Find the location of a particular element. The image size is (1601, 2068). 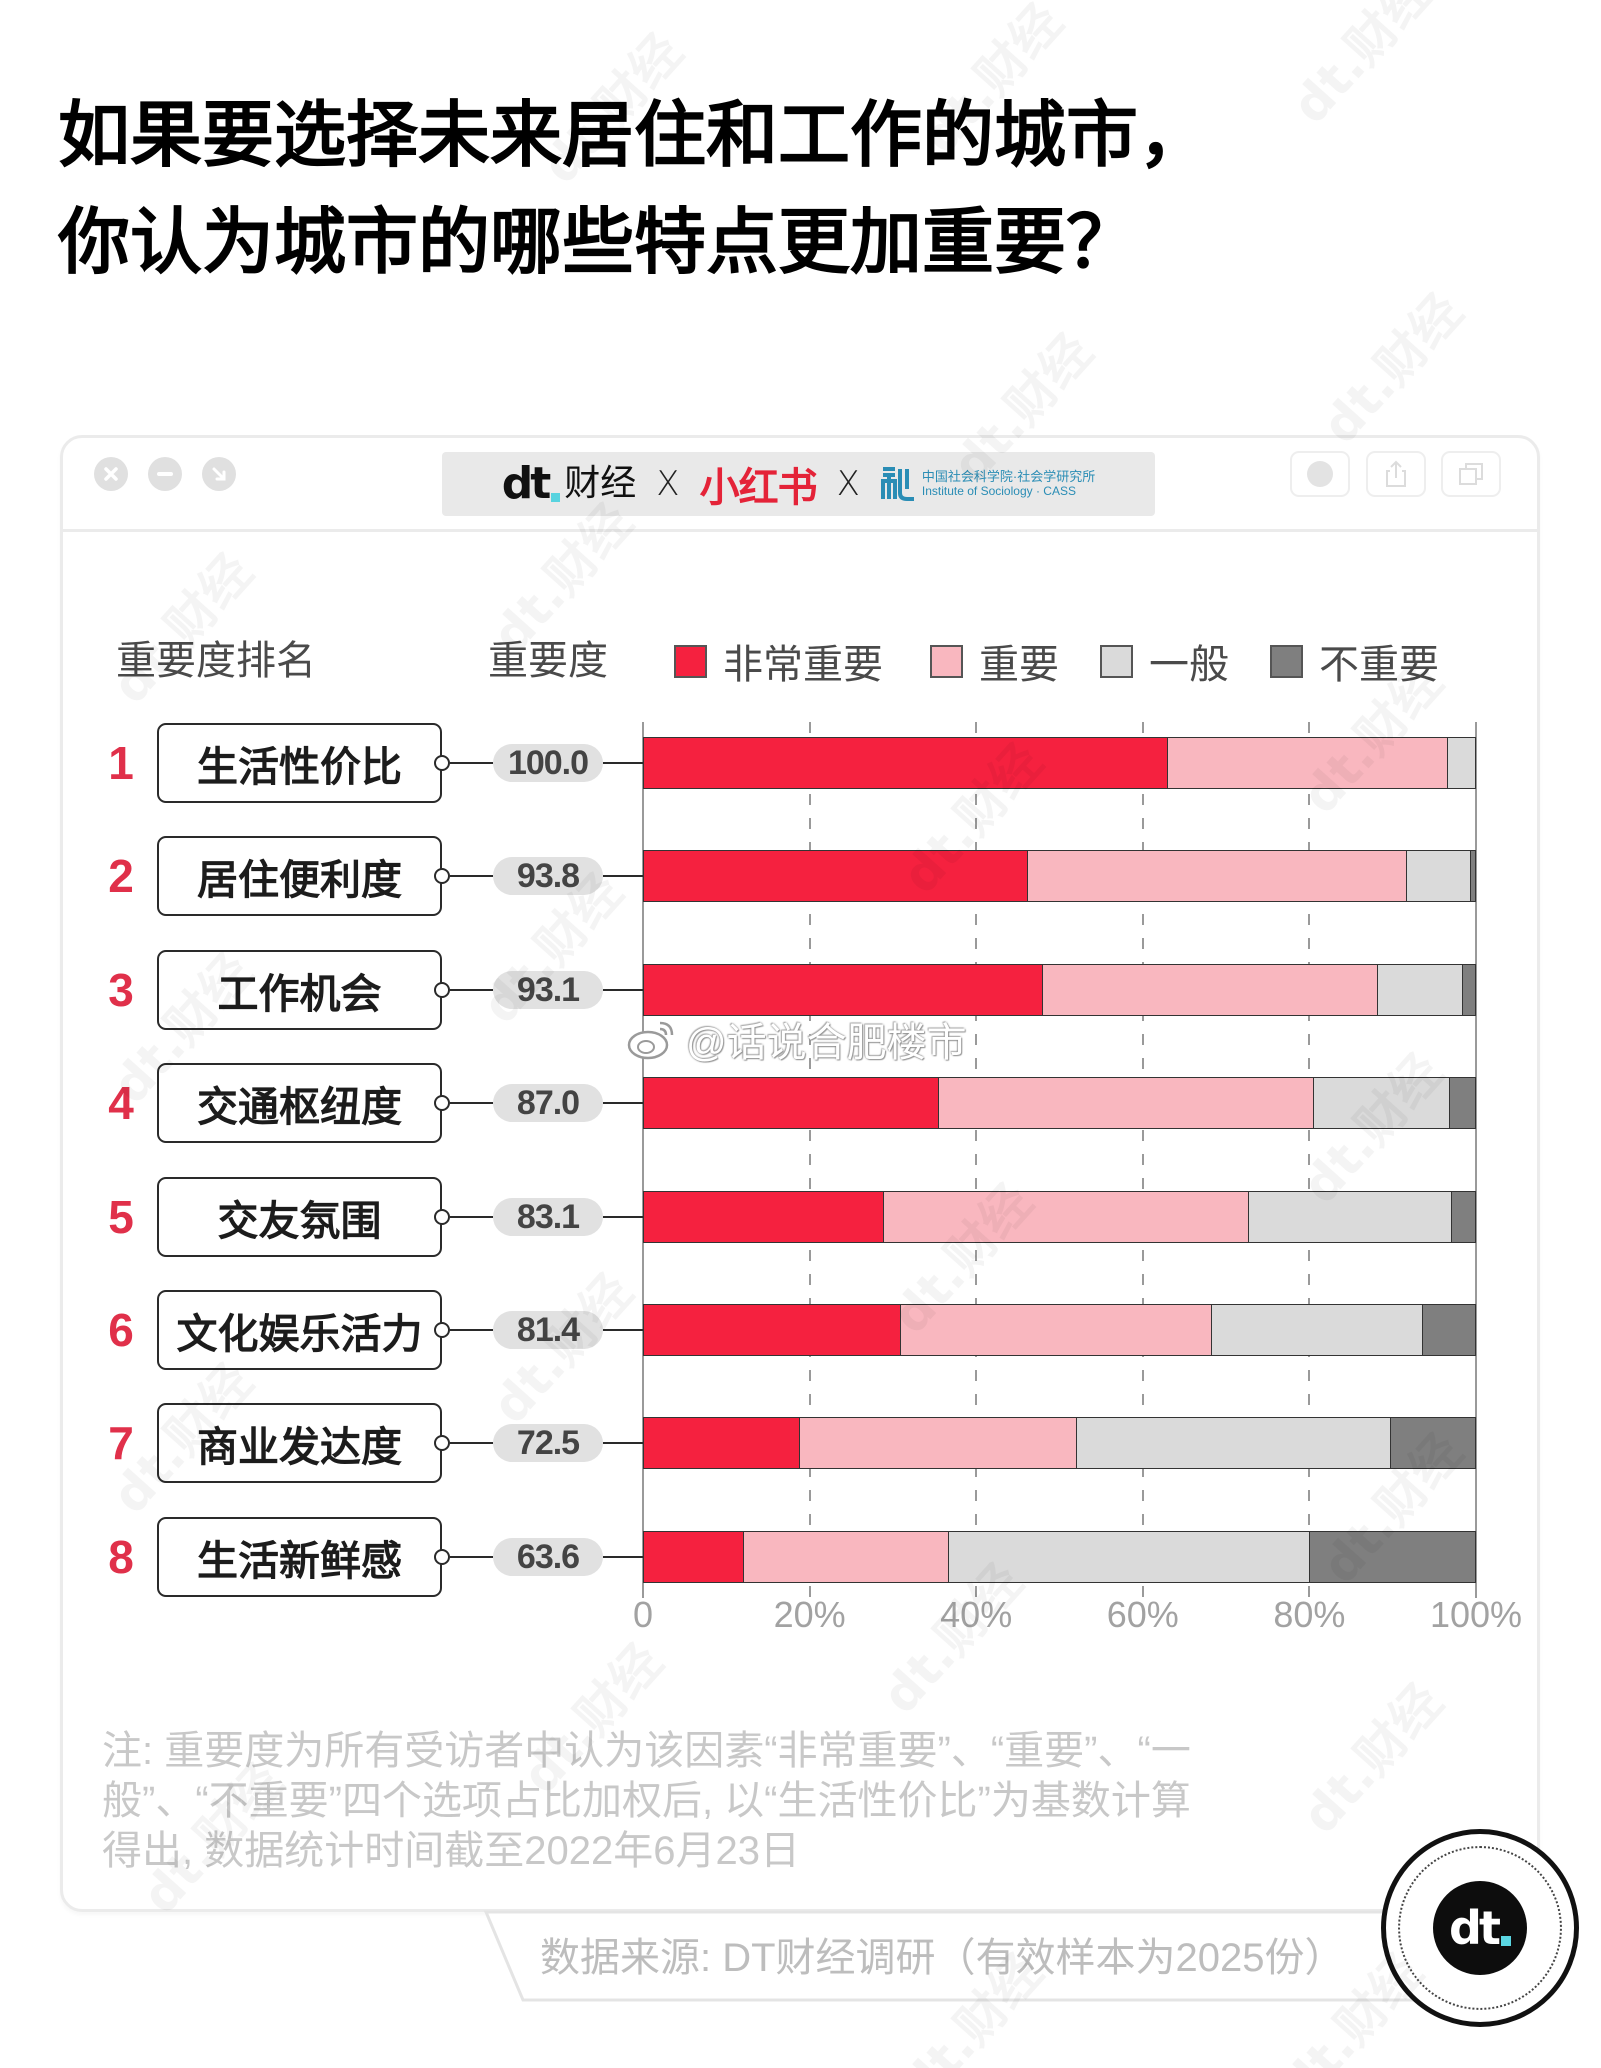

collab-separator: X is located at coordinates (668, 484).